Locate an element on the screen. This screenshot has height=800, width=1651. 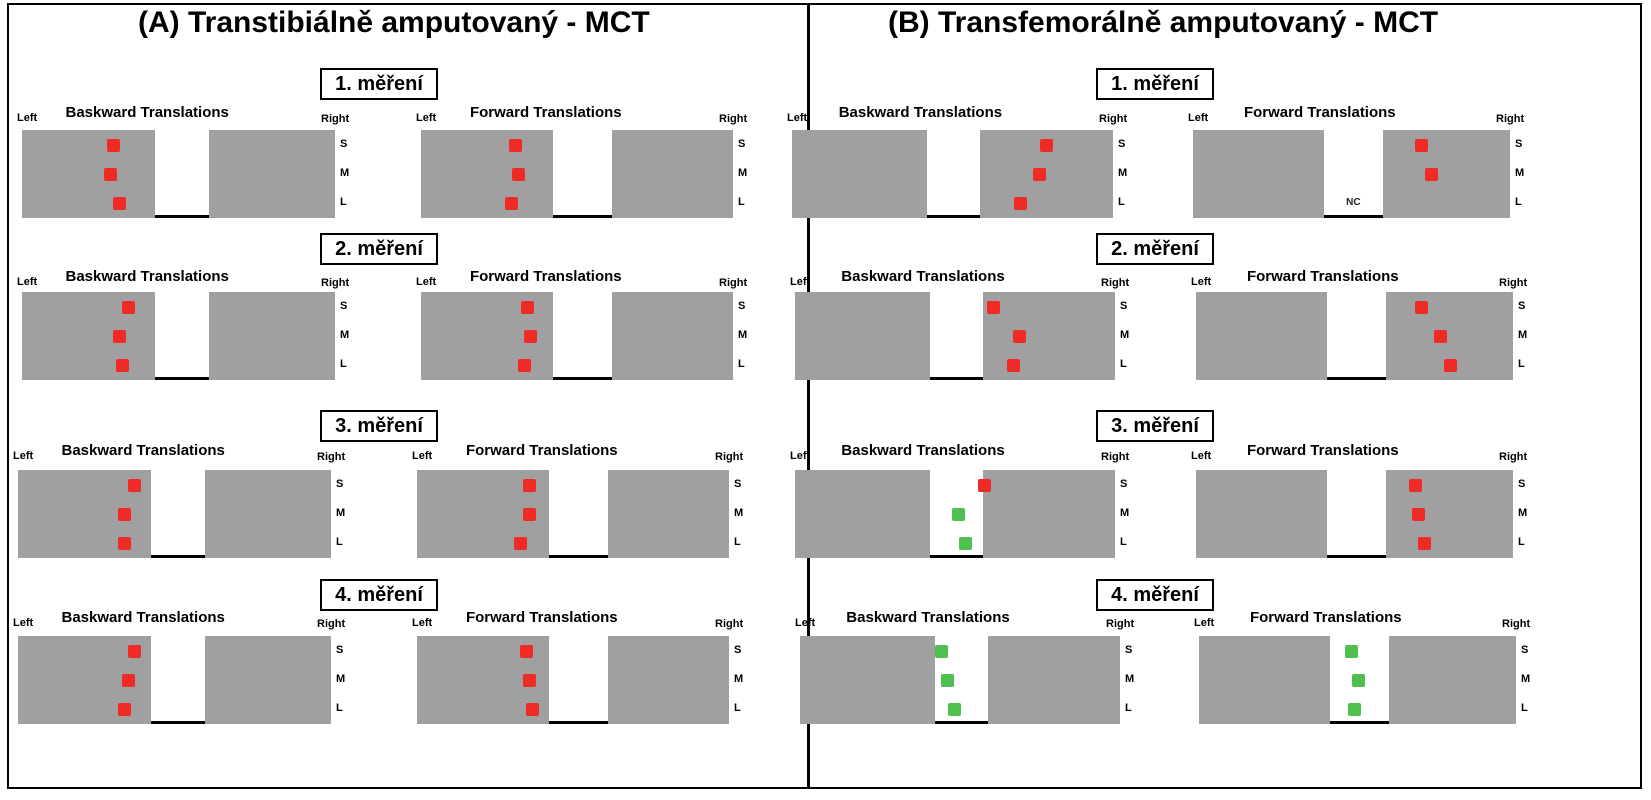
session-title: 2. měření is located at coordinates (379, 249).